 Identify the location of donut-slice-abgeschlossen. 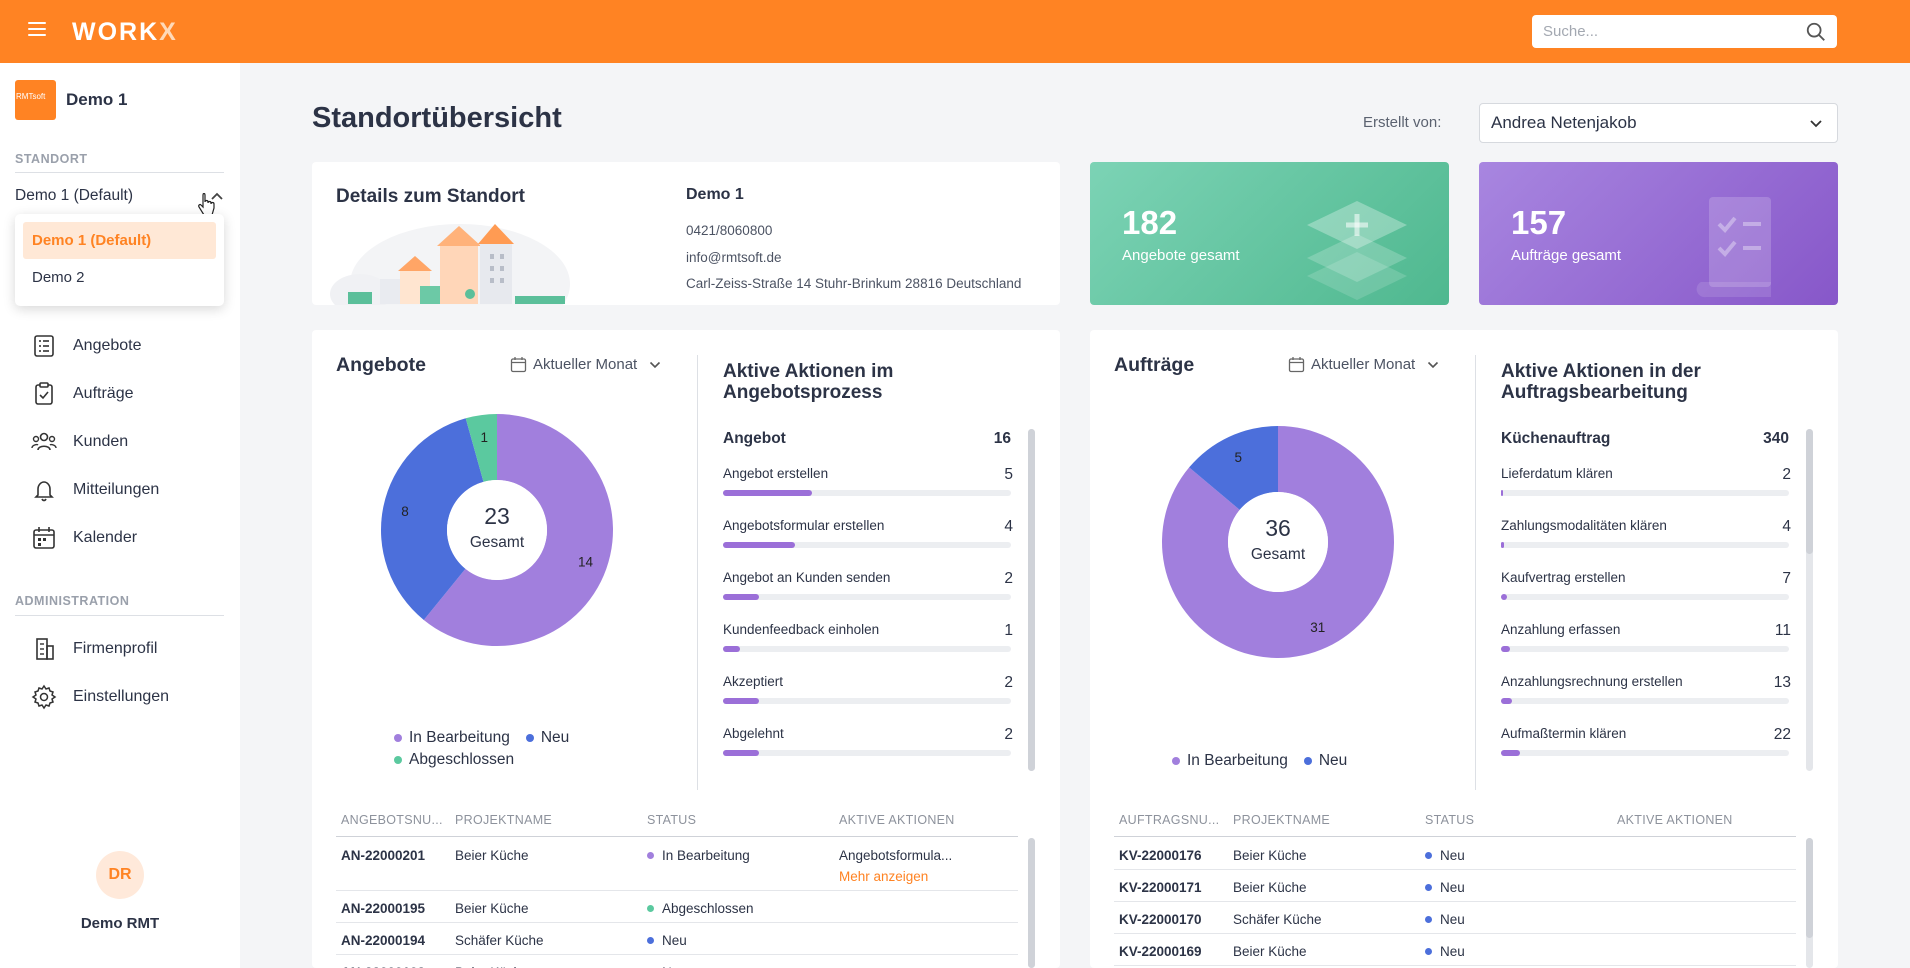
(481, 448).